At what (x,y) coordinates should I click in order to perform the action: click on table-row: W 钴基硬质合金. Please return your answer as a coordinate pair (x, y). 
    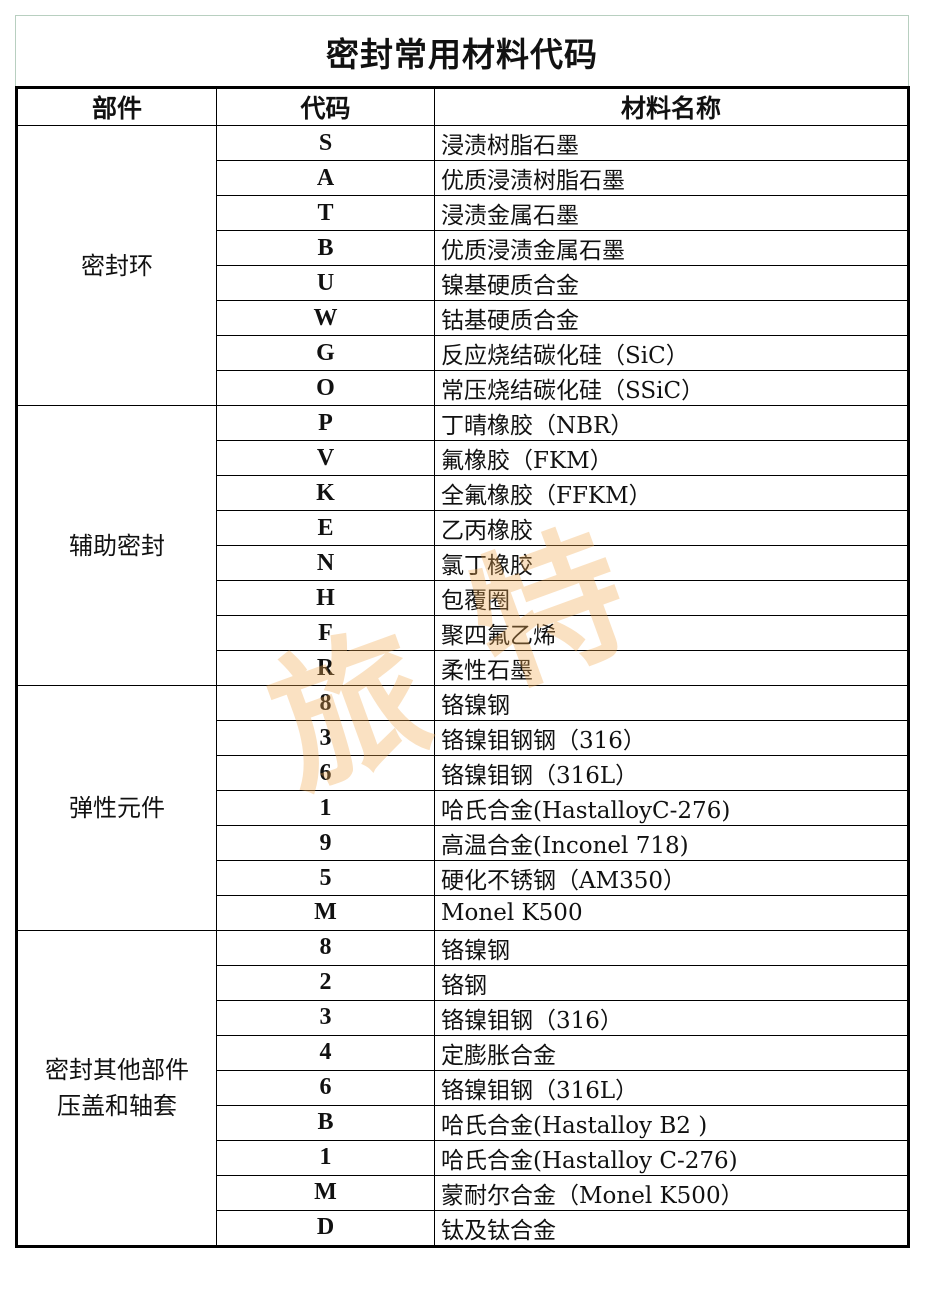
    Looking at the image, I should click on (463, 318).